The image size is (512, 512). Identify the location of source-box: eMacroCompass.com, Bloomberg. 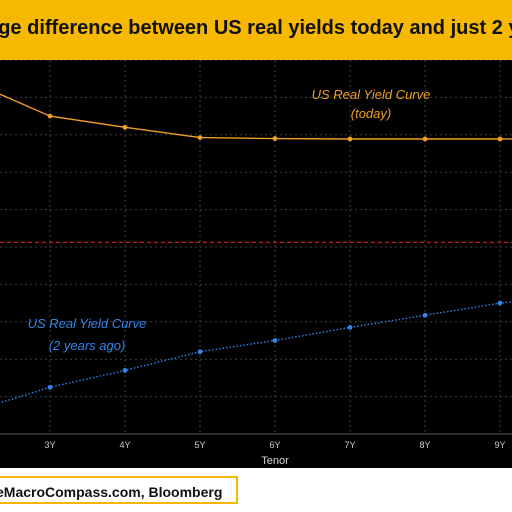
(119, 490).